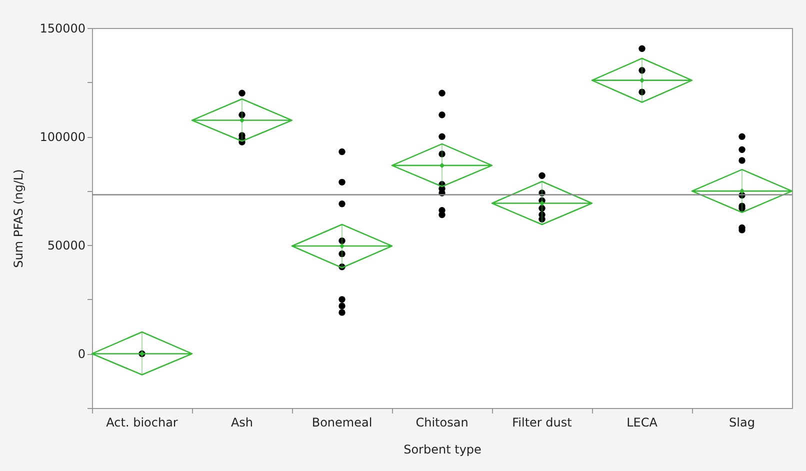  What do you see at coordinates (542, 423) in the screenshot?
I see `x-tick-label: Filter dust` at bounding box center [542, 423].